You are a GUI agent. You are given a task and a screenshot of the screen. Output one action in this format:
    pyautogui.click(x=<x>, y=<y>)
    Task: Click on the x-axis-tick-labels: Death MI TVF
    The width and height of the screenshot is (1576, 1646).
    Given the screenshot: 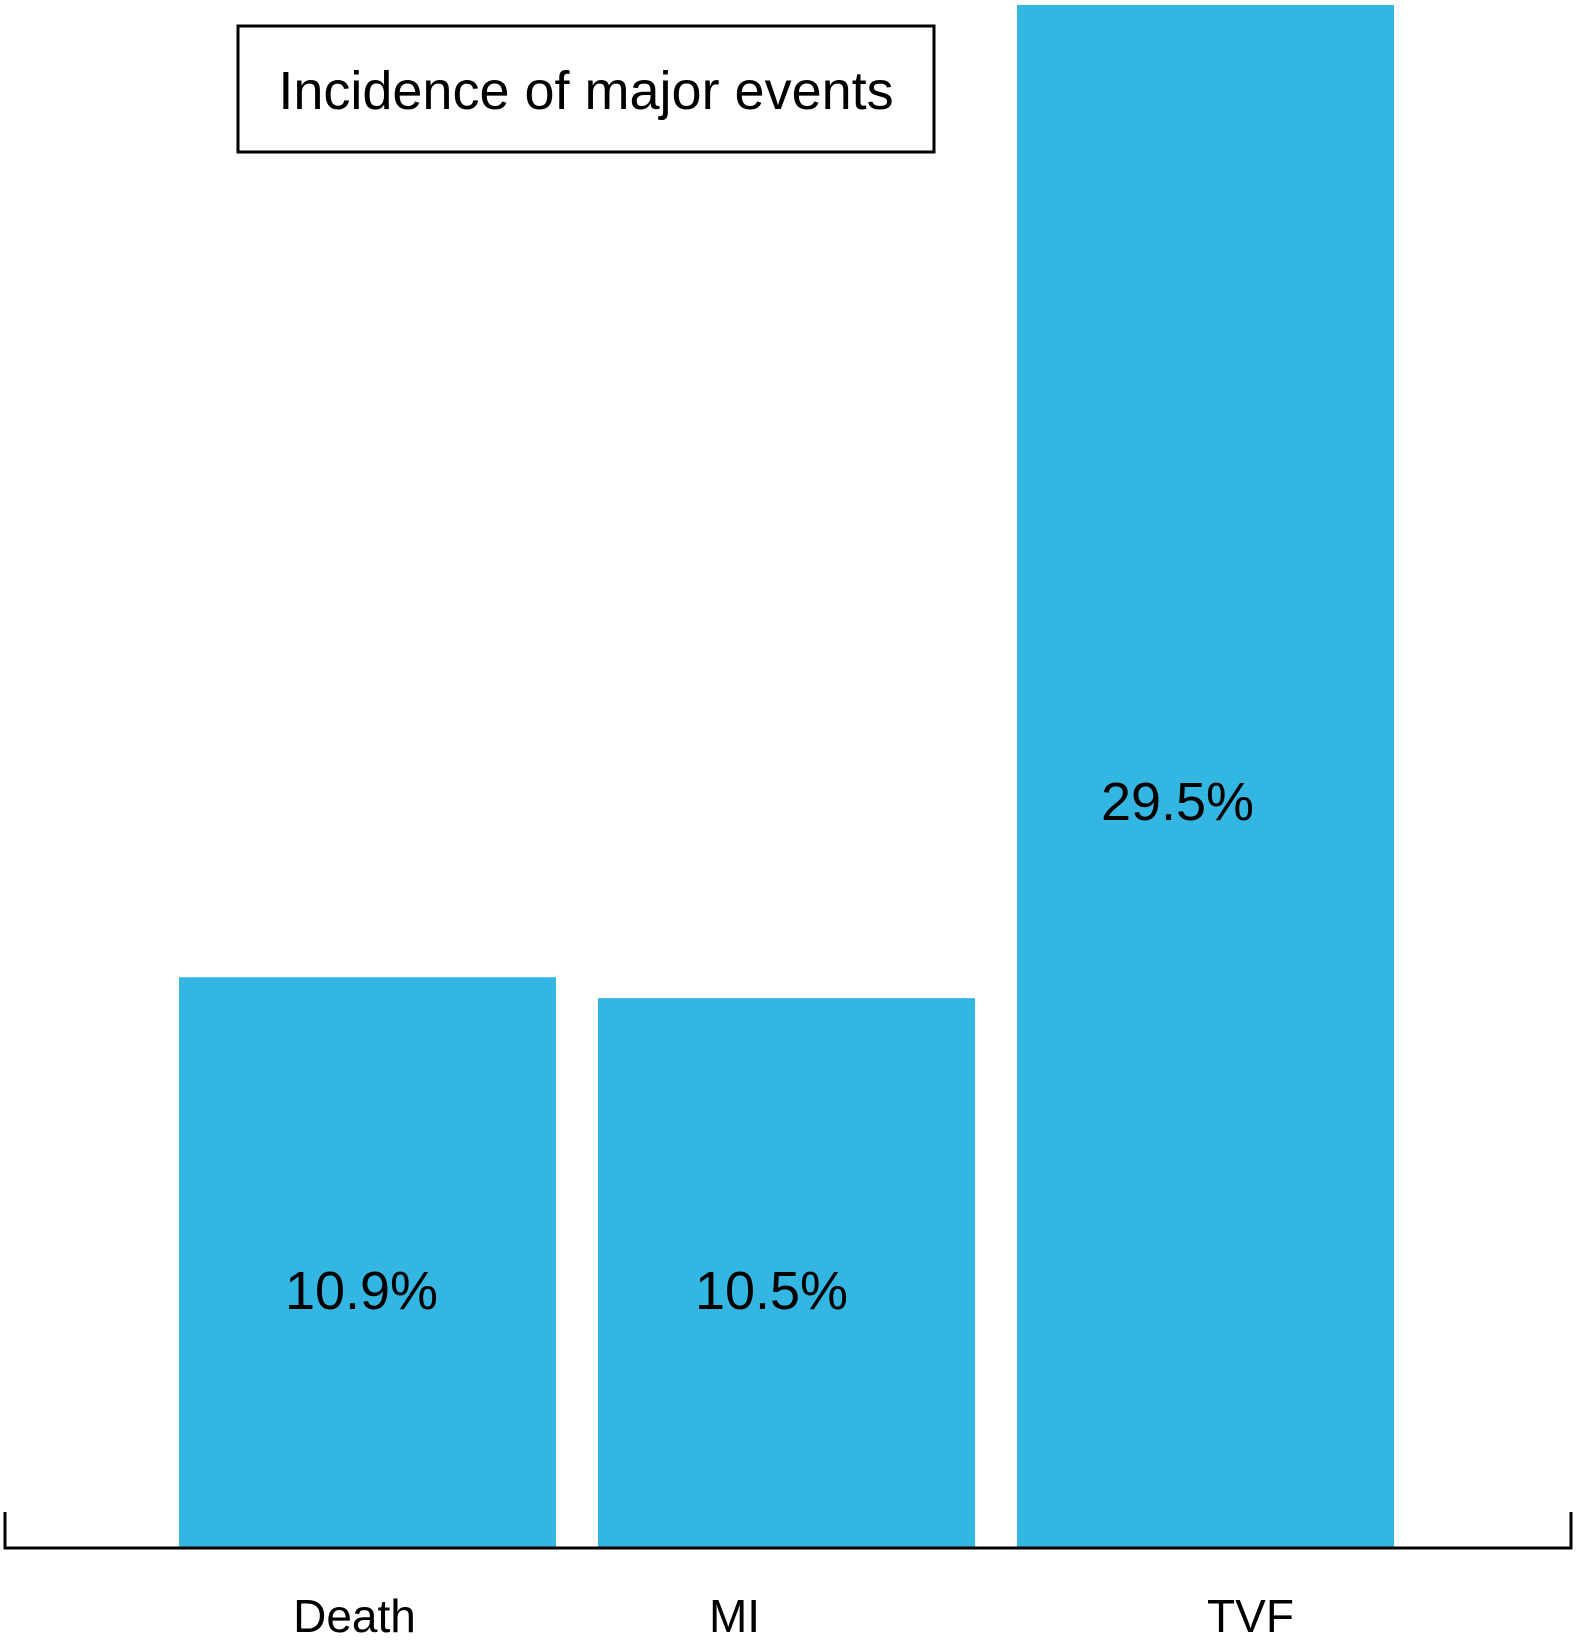 What is the action you would take?
    pyautogui.click(x=793, y=1616)
    